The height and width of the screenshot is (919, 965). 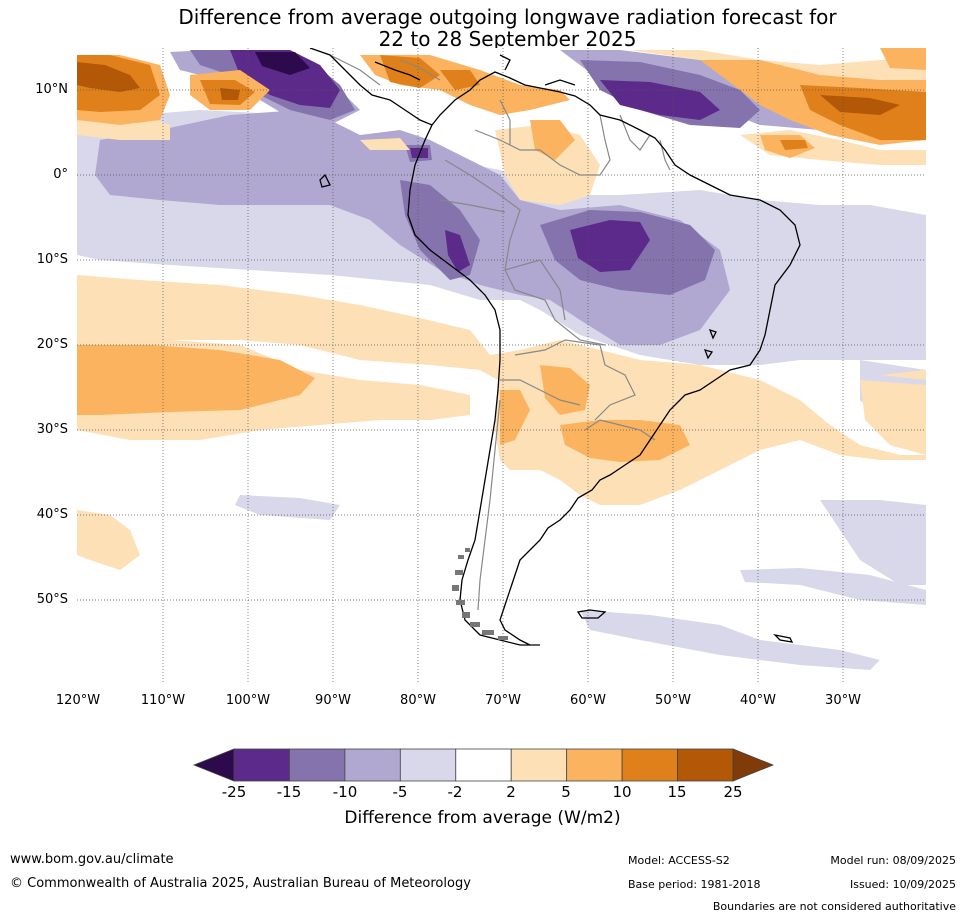 I want to click on lon-label-110w: 110°W, so click(x=163, y=700).